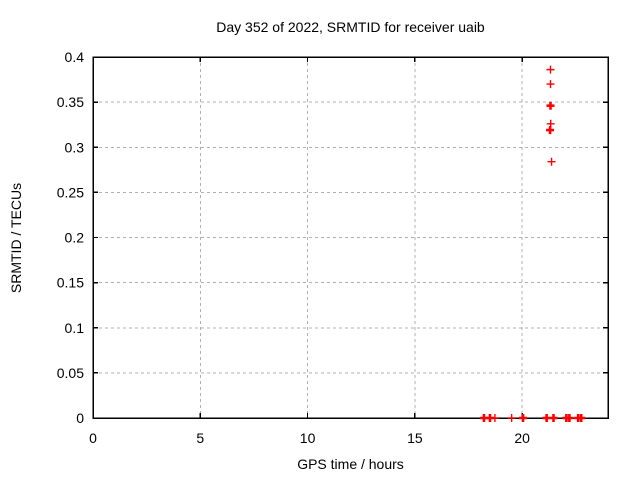 Image resolution: width=640 pixels, height=480 pixels. What do you see at coordinates (75, 328) in the screenshot?
I see `y-tick-label: 0.1` at bounding box center [75, 328].